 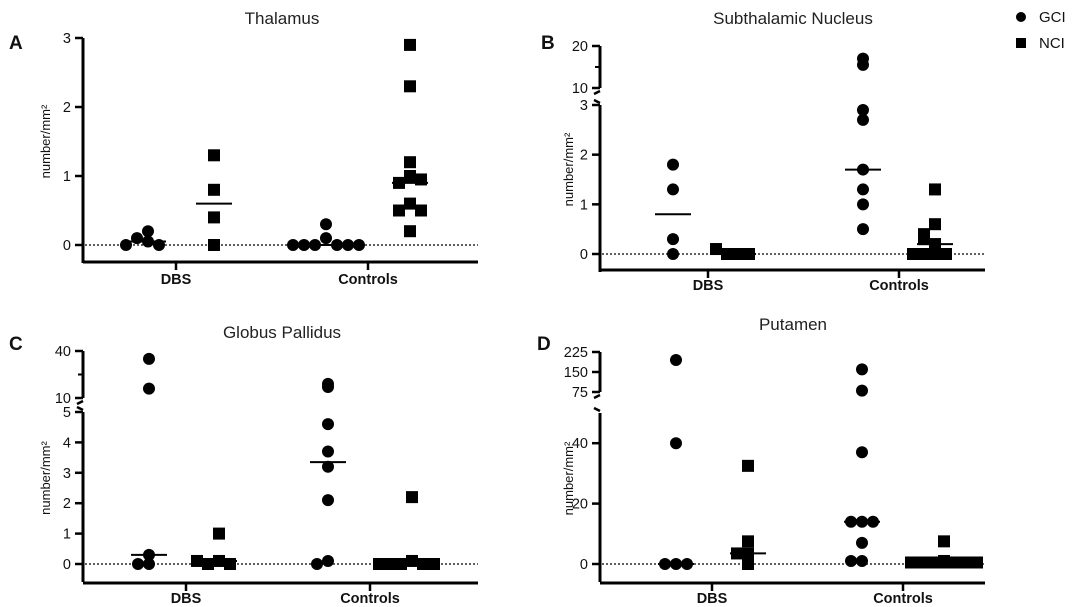 I want to click on y-tick-label: 20, so click(x=580, y=505).